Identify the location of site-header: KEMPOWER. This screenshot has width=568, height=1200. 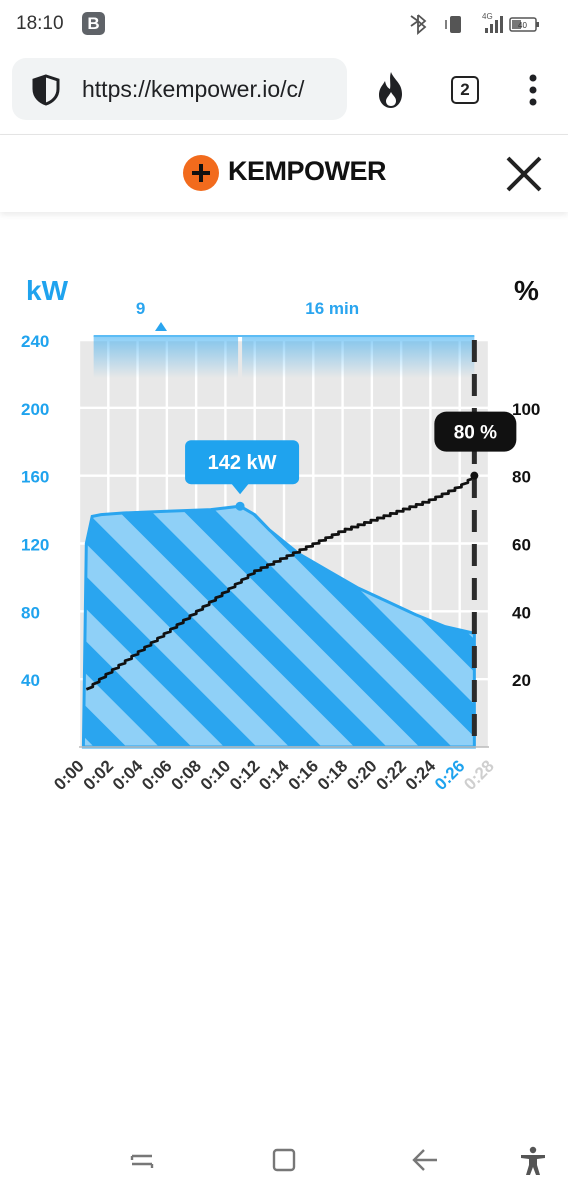
(284, 173).